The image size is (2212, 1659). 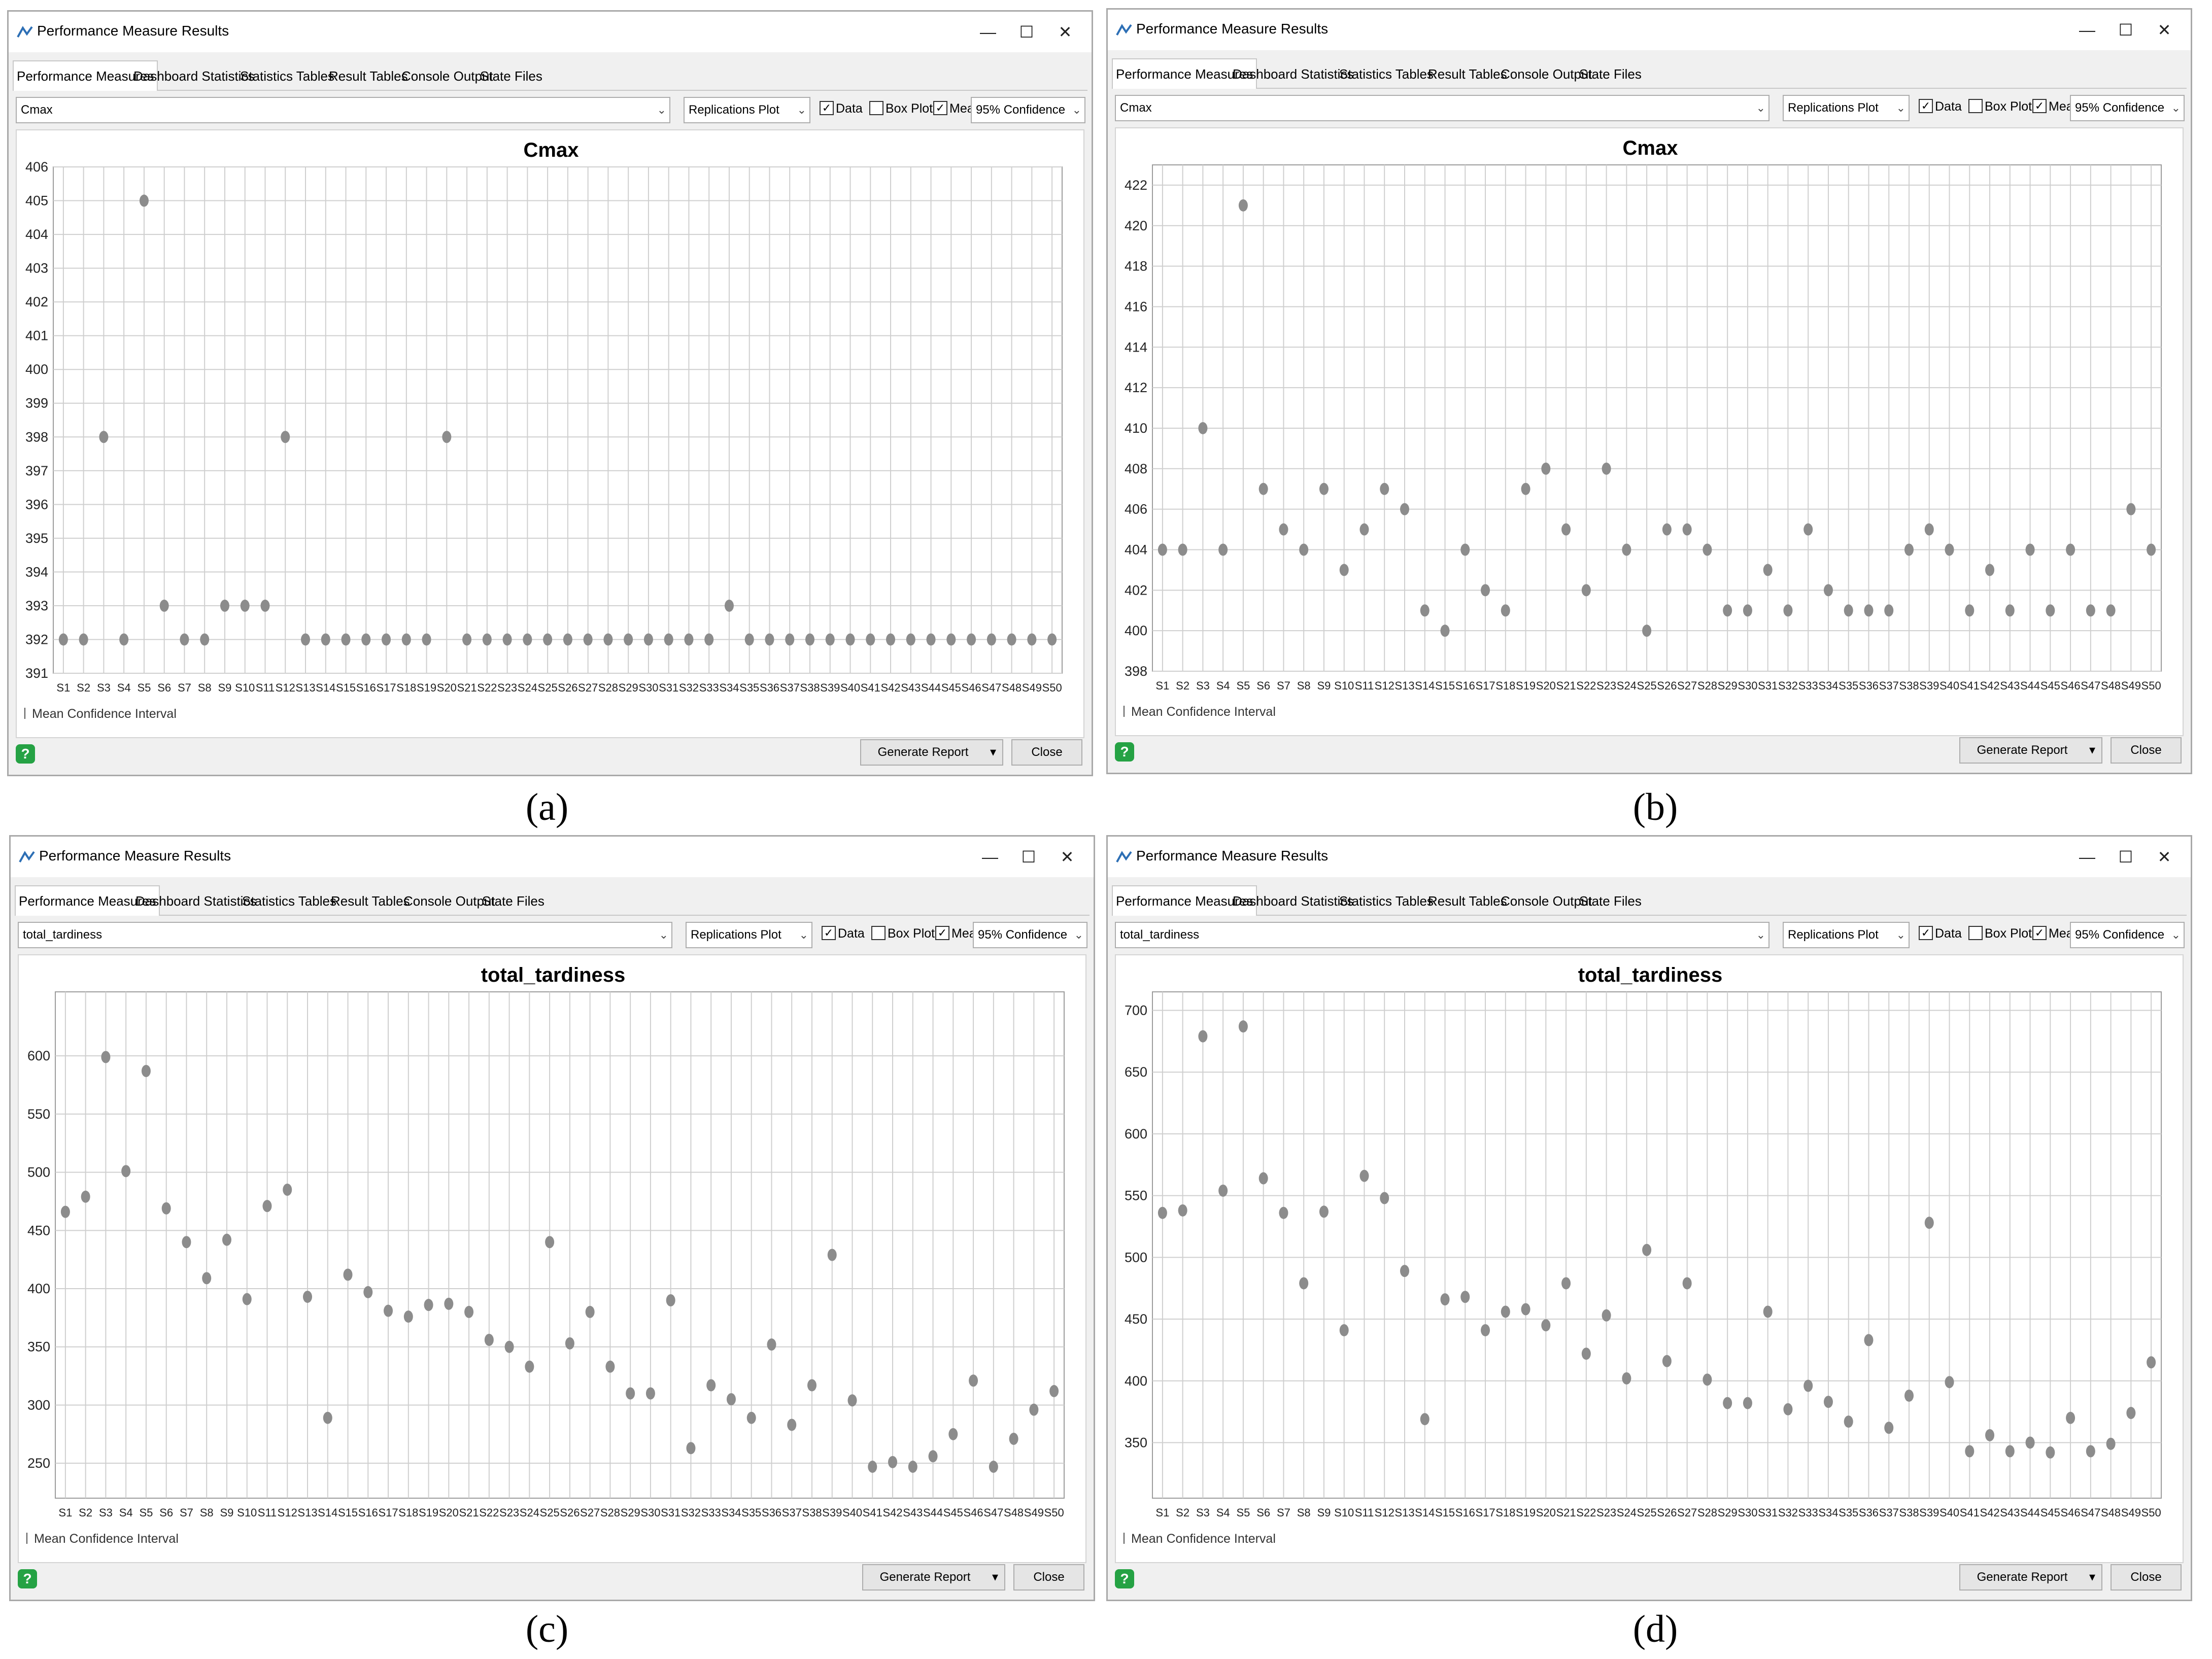 I want to click on x-tick-label: S15, so click(x=346, y=687).